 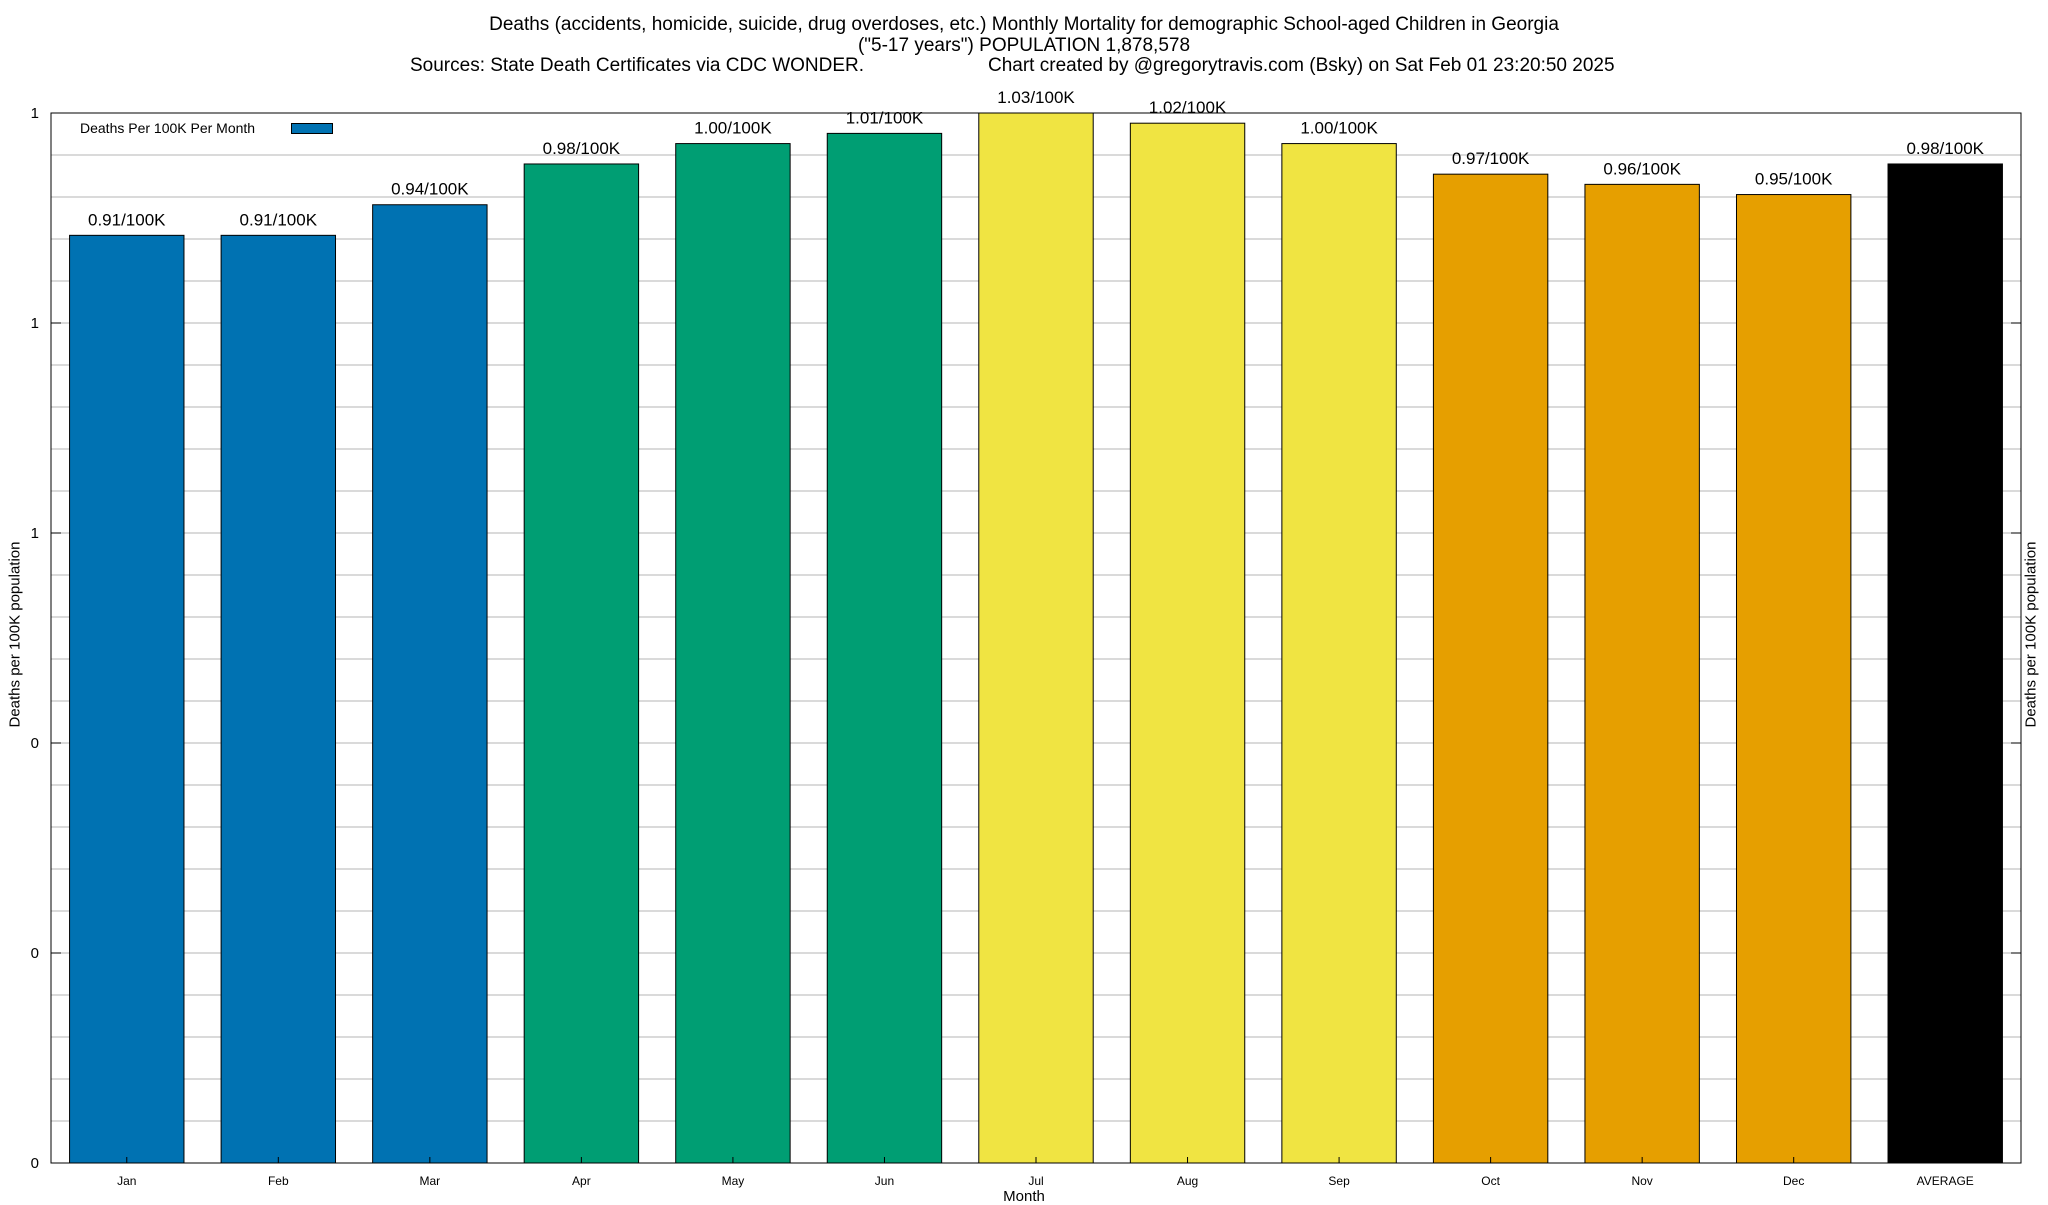 I want to click on x-tick-label: Oct, so click(x=1490, y=1181).